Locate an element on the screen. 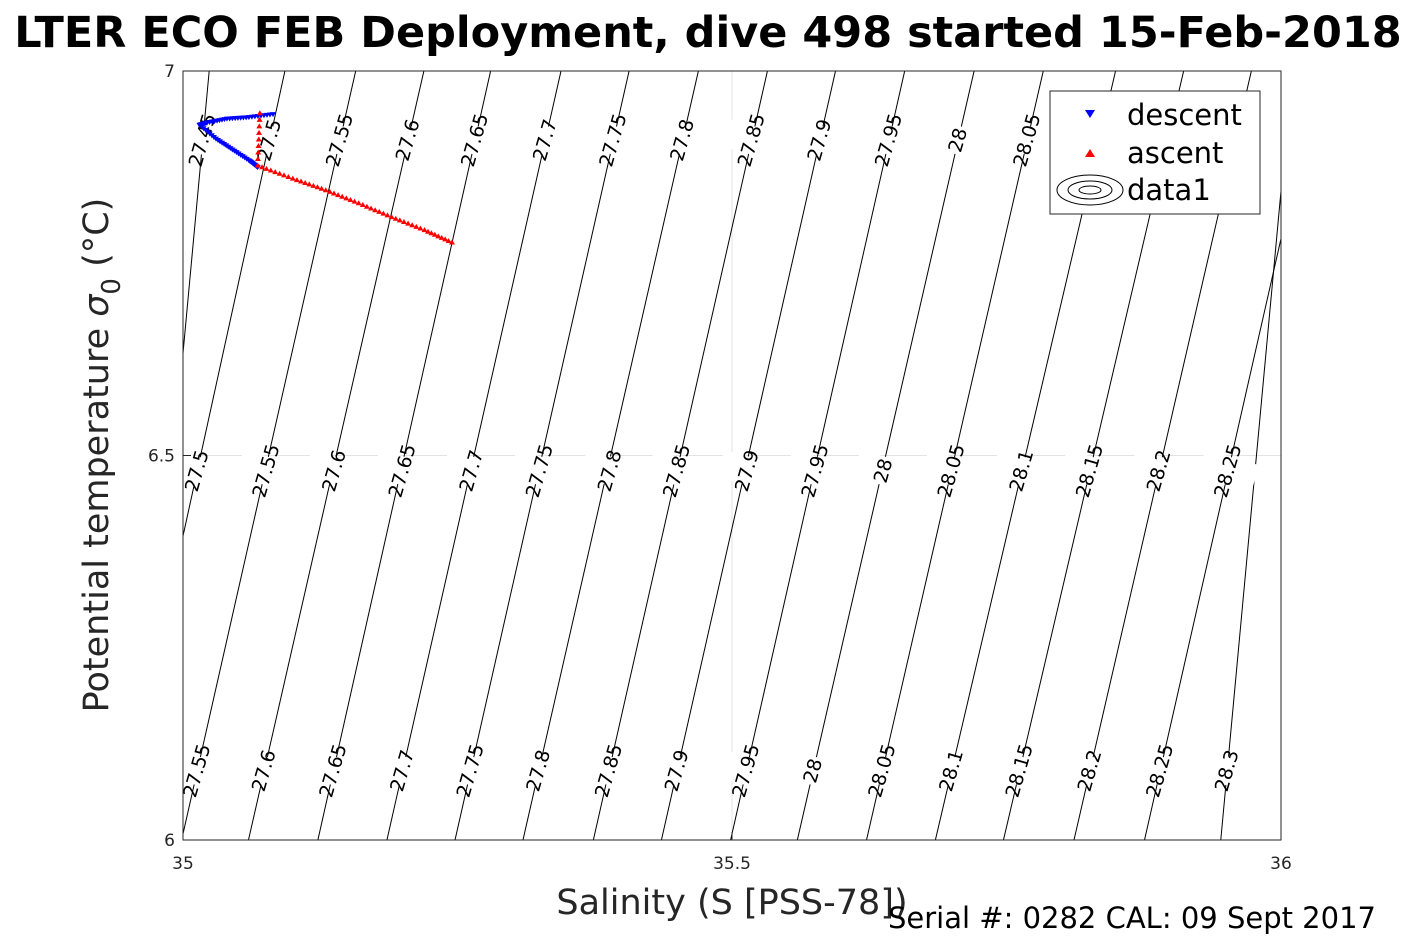  legend-data1-label: data1 is located at coordinates (1169, 190).